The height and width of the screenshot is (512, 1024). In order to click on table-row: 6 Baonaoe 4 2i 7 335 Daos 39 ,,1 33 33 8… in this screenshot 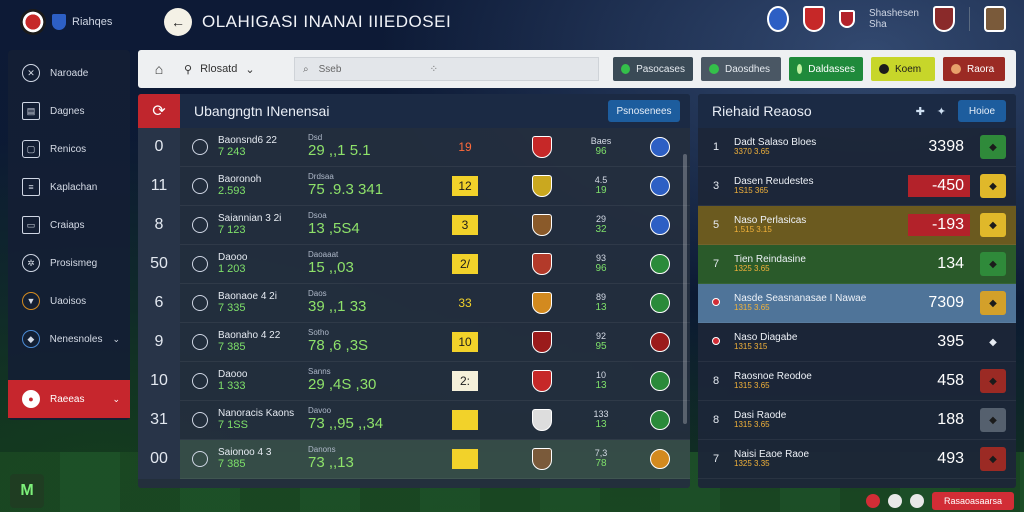, I will do `click(414, 303)`.